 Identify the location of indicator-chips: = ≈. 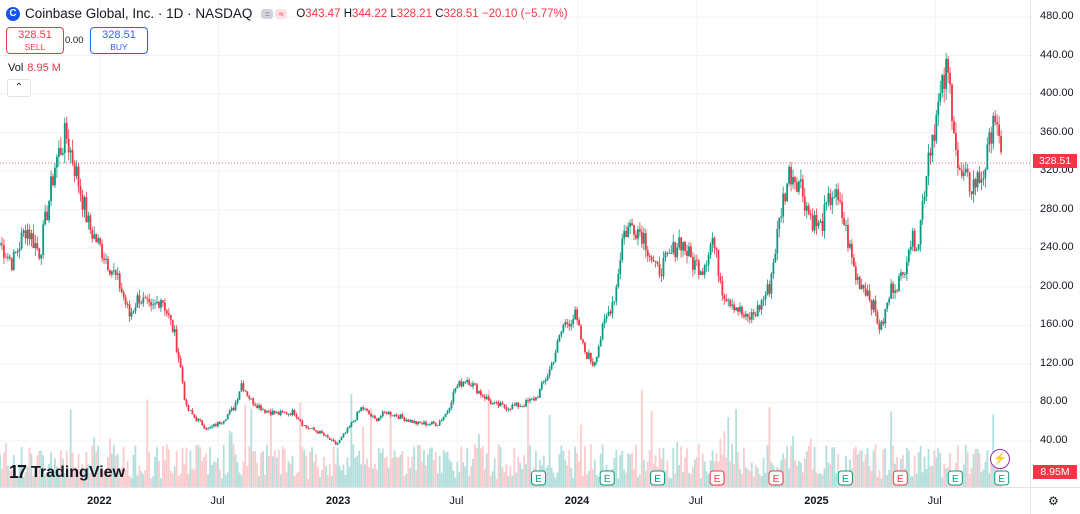
(274, 13).